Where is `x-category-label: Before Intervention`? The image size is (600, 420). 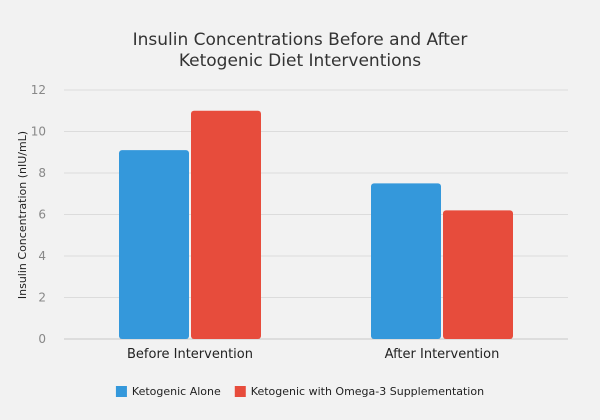
x-category-label: Before Intervention is located at coordinates (190, 354).